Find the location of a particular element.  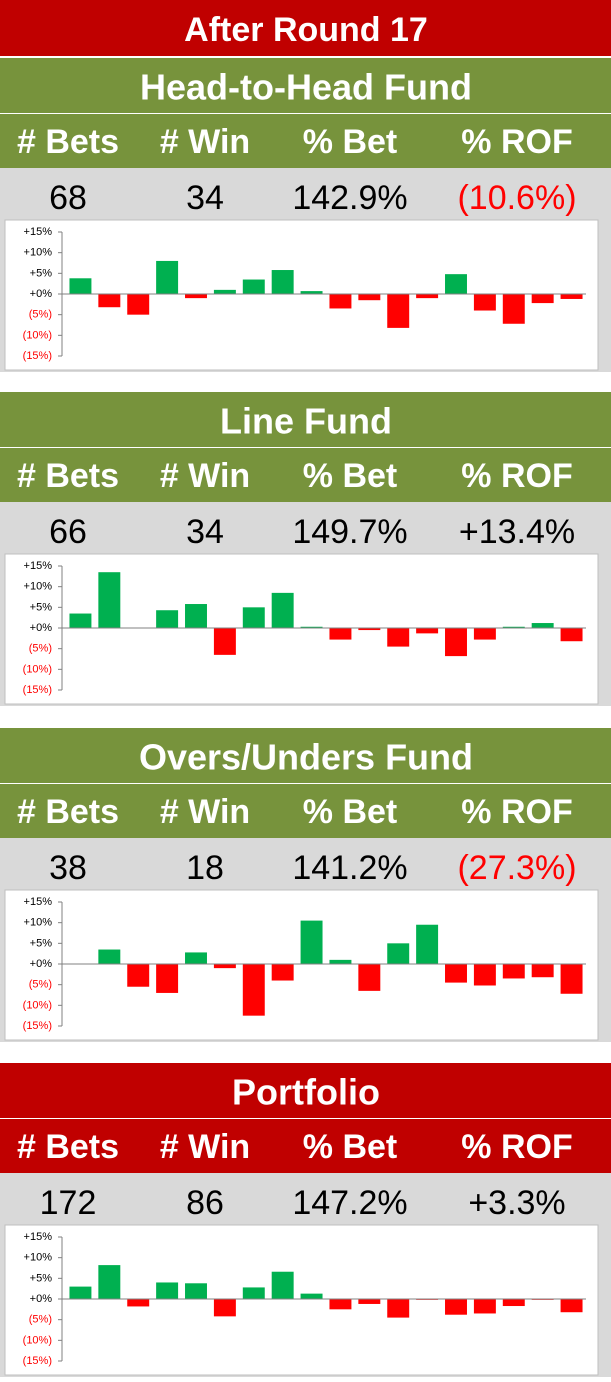

title: After Round 17 is located at coordinates (306, 30).